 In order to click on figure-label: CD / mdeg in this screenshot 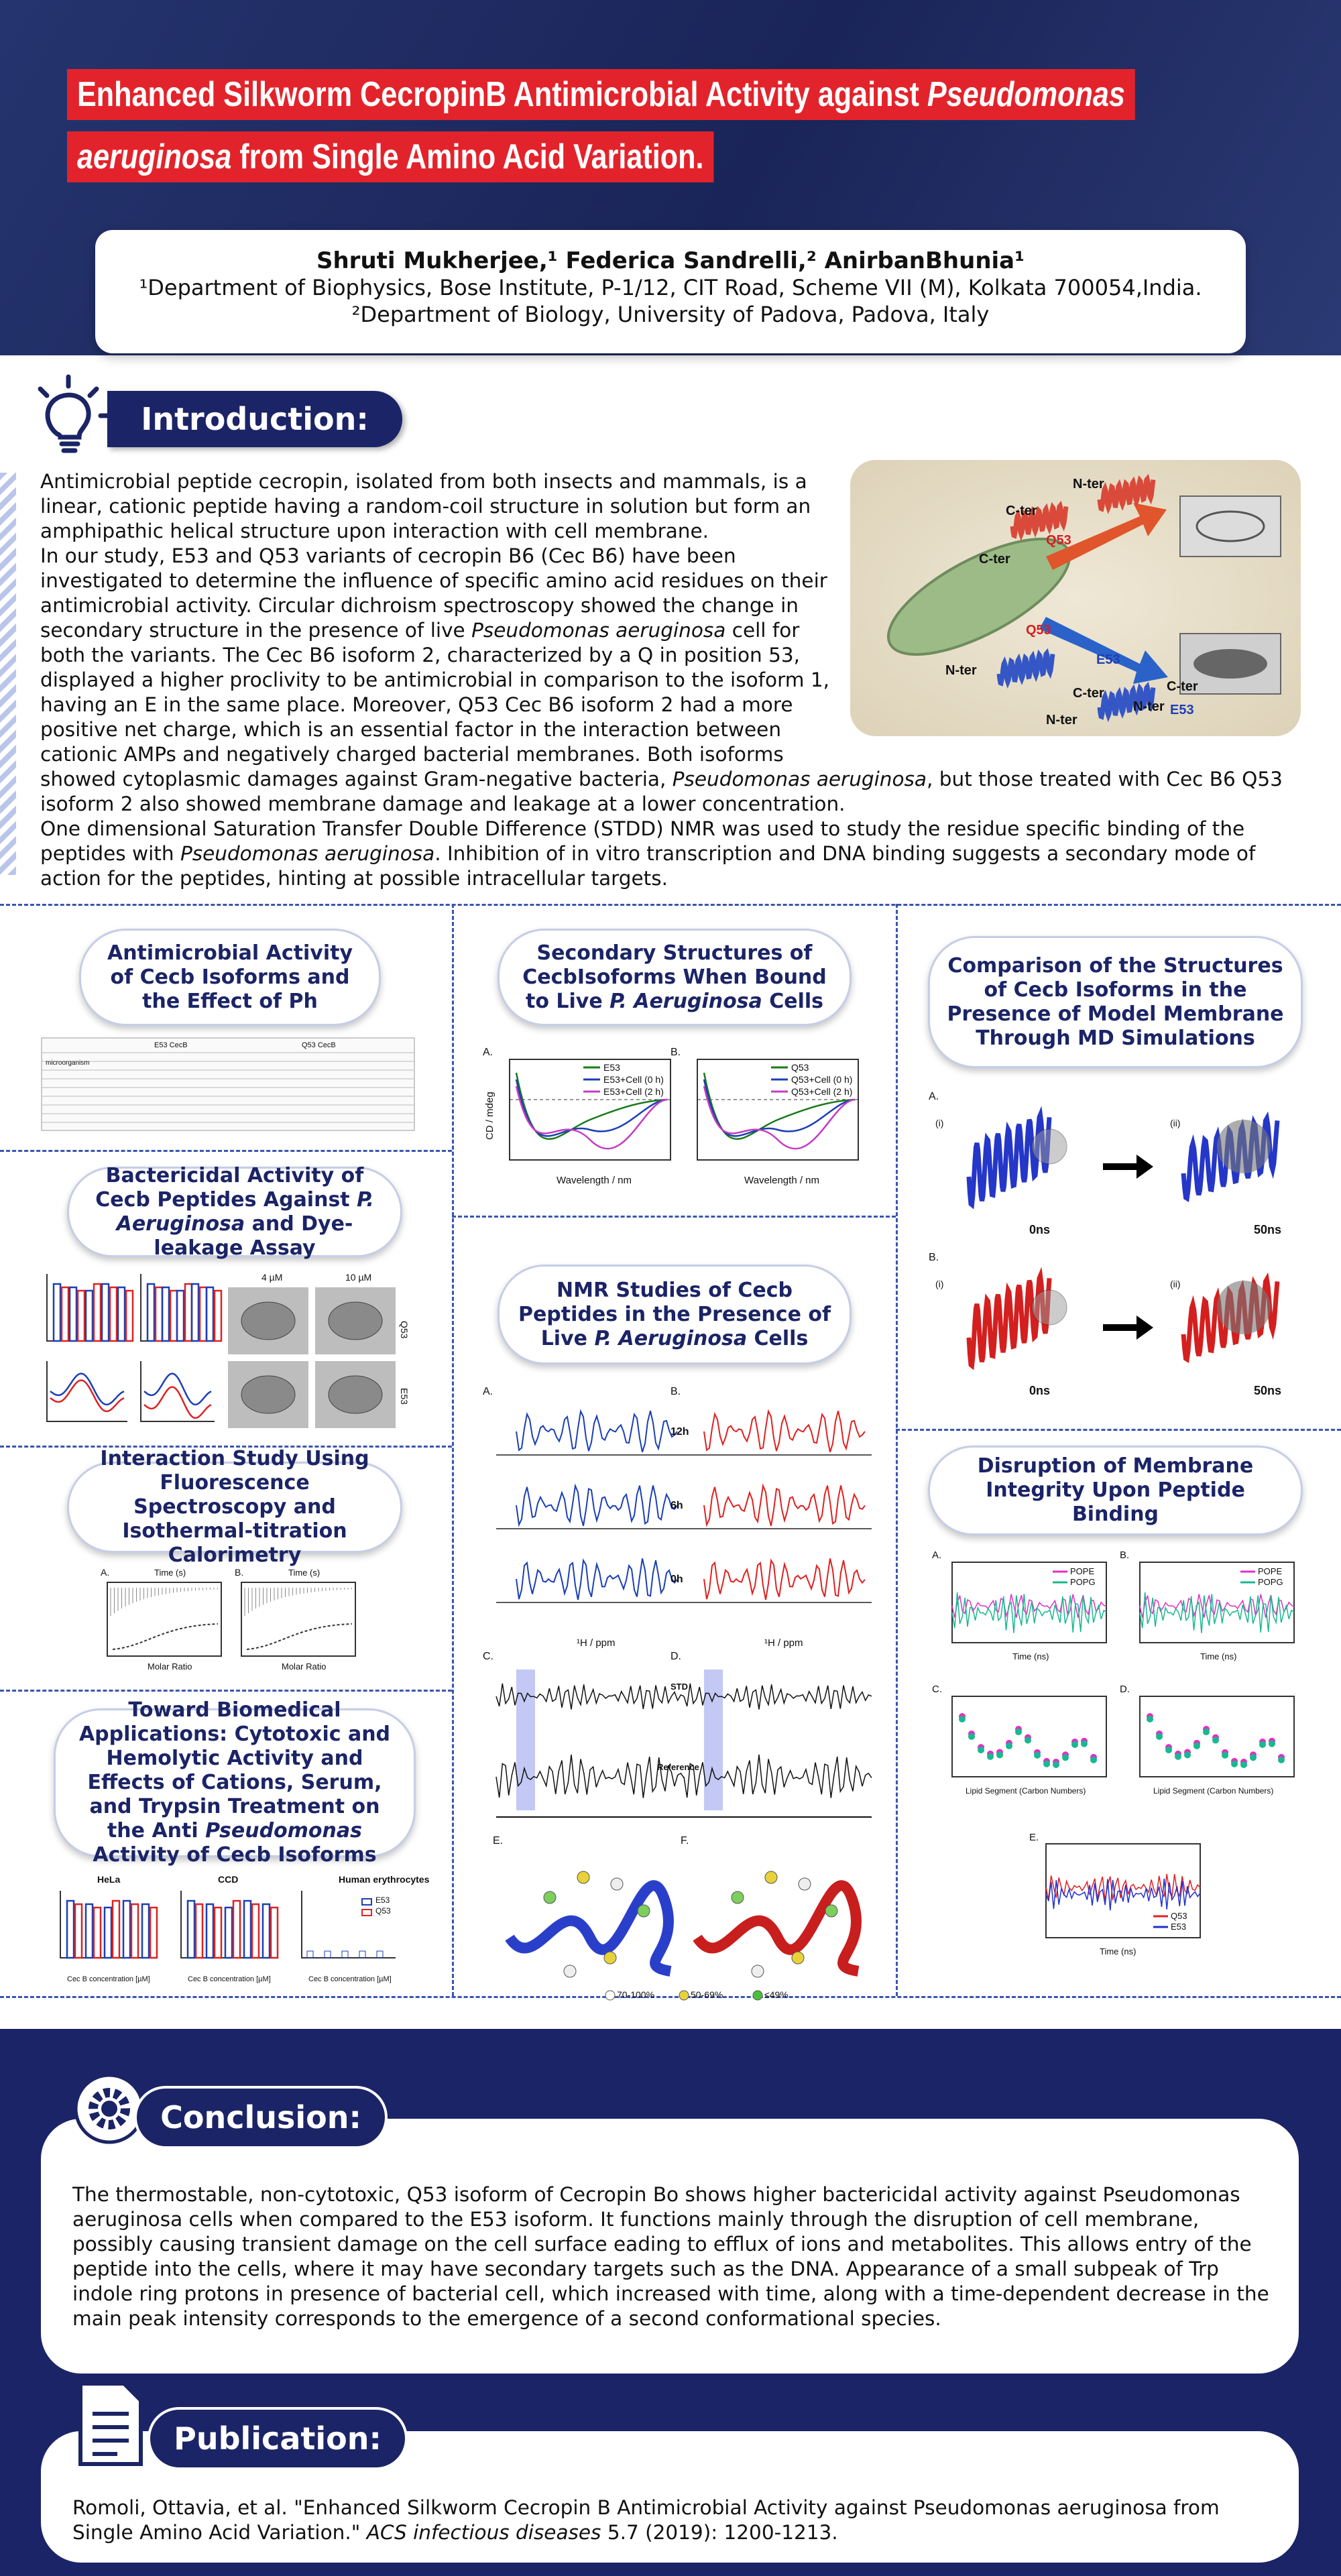, I will do `click(489, 1116)`.